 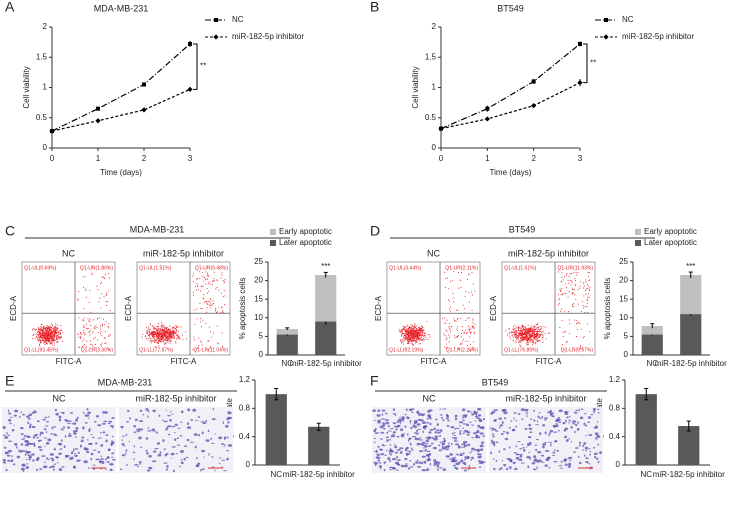 What do you see at coordinates (618, 464) in the screenshot?
I see `y-tick-label: 0` at bounding box center [618, 464].